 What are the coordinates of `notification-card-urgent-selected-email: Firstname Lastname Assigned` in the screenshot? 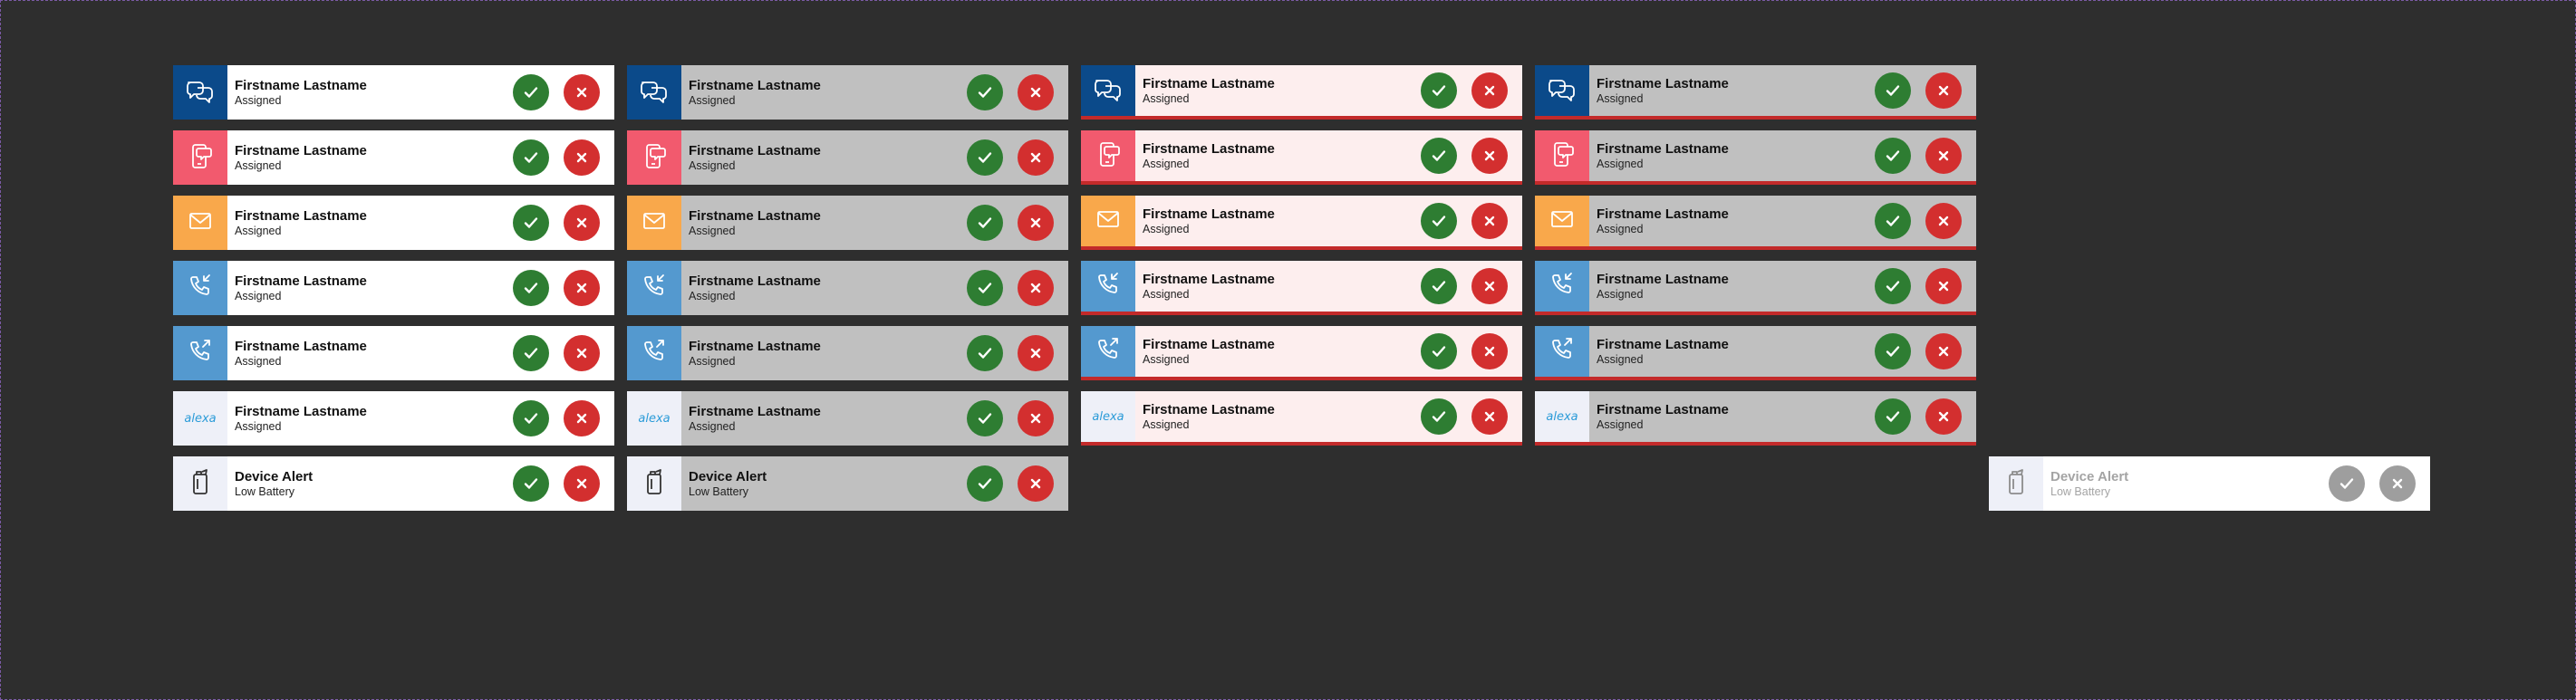 It's located at (1755, 223).